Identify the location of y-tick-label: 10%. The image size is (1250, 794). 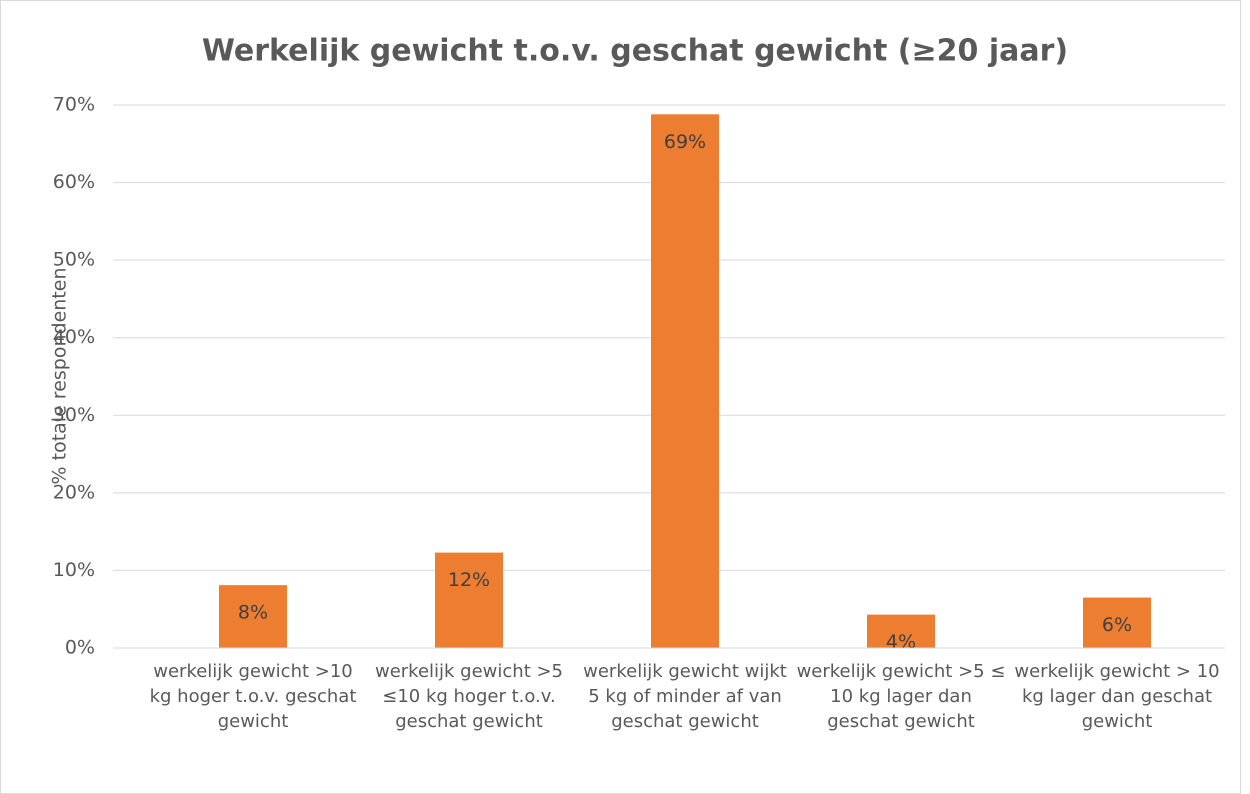
(74, 570).